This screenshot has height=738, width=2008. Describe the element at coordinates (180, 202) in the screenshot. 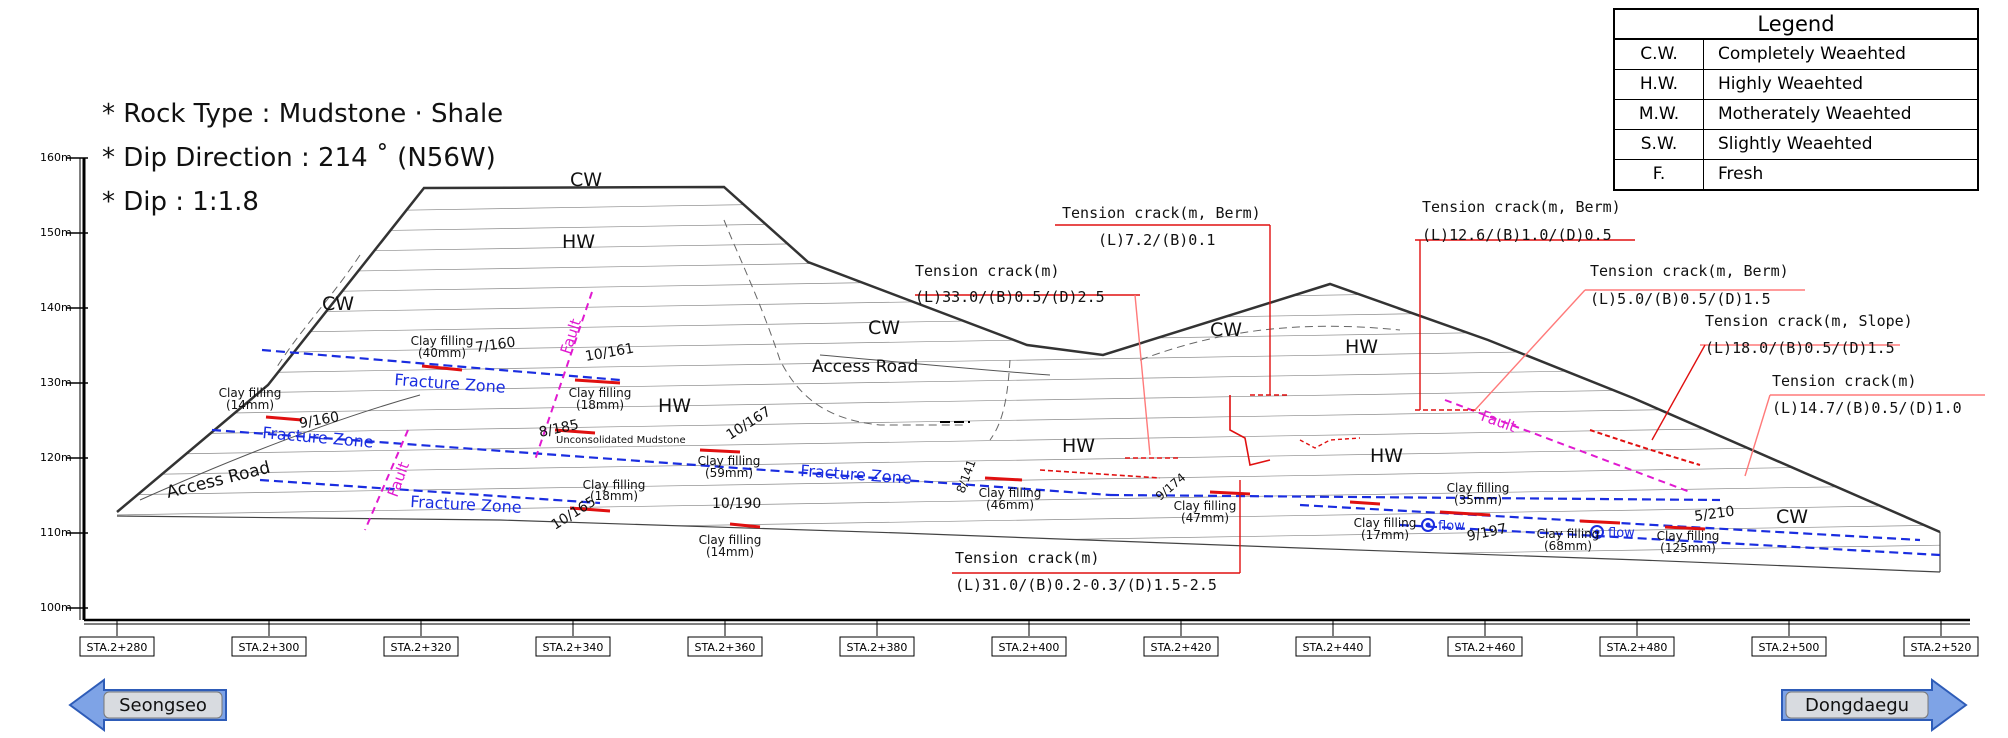

I see `dip-note: * Dip : 1:1.8` at that location.